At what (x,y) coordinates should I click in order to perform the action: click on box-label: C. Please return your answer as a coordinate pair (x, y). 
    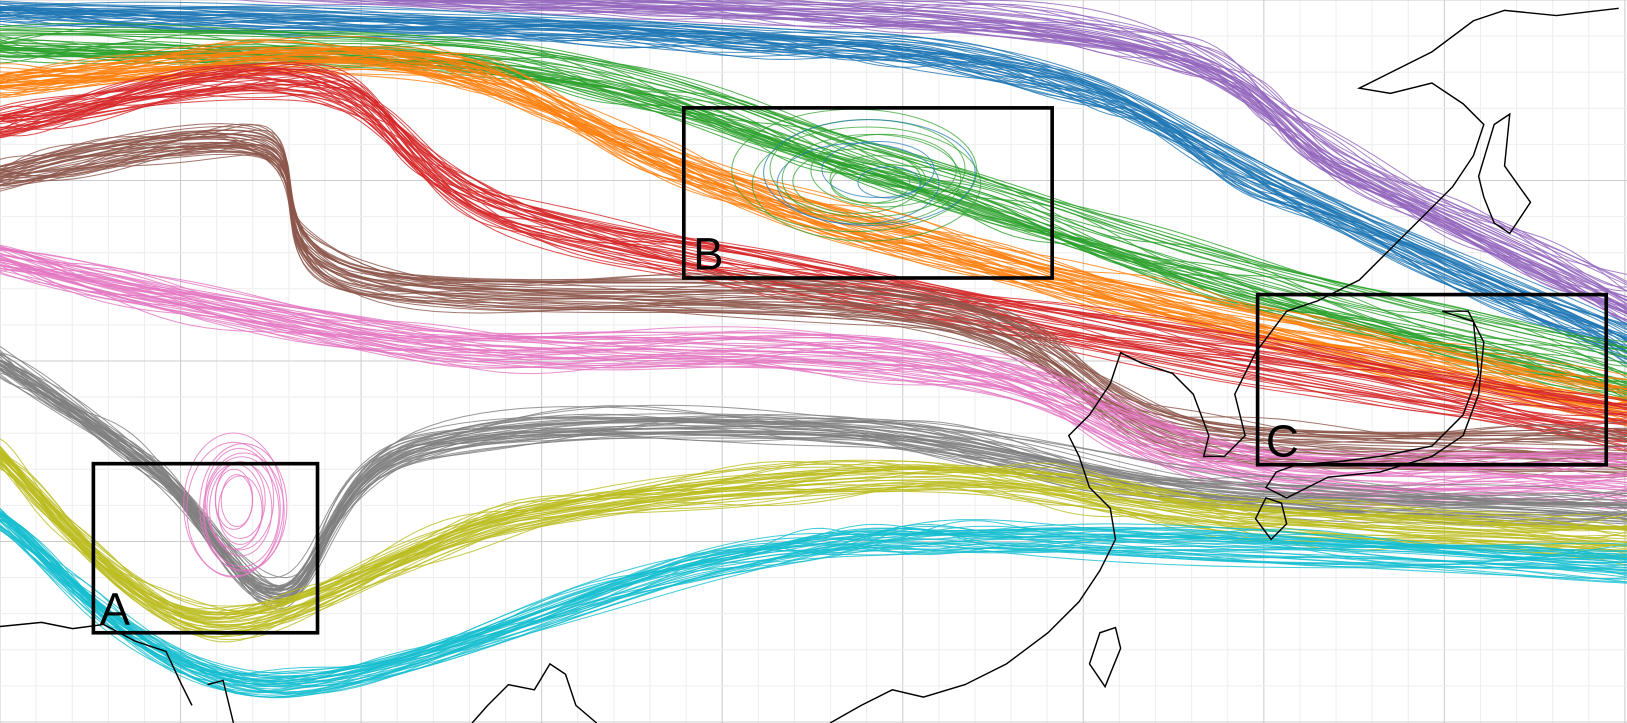
    Looking at the image, I should click on (1282, 440).